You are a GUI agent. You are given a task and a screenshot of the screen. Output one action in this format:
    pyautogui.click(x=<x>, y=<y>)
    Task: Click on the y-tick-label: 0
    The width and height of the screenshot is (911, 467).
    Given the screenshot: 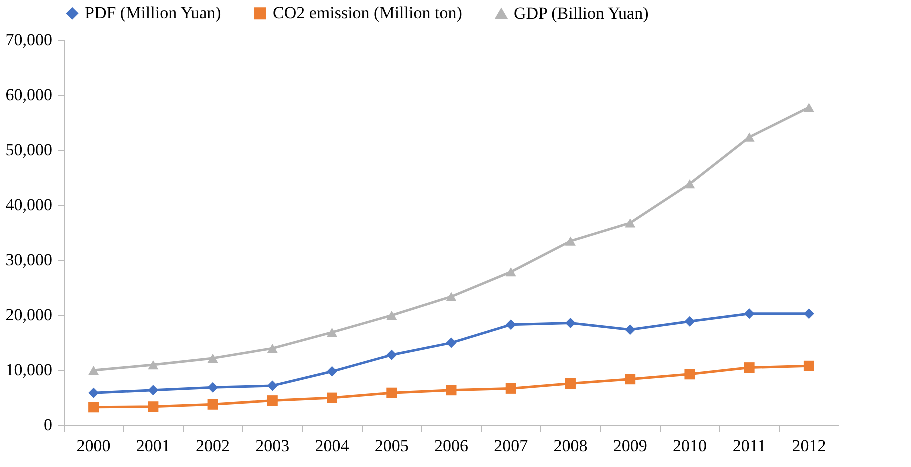 What is the action you would take?
    pyautogui.click(x=48, y=425)
    